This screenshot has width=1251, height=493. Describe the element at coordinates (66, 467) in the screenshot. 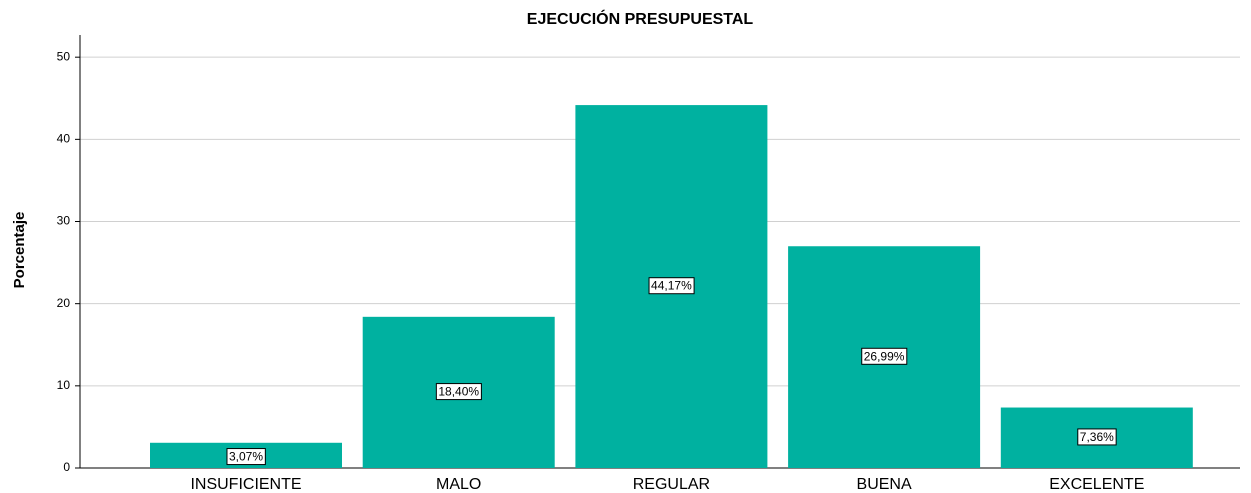

I see `y-tick-label: 0` at that location.